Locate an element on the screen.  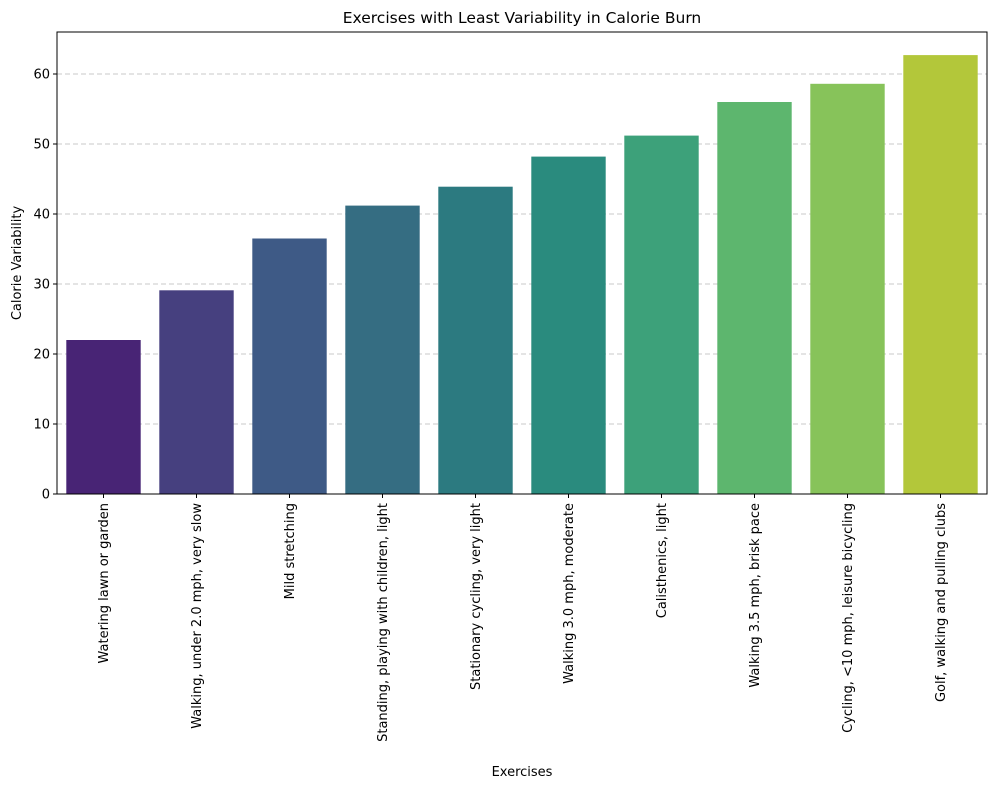
x-tick-label: Stationary cycling, very light is located at coordinates (476, 596).